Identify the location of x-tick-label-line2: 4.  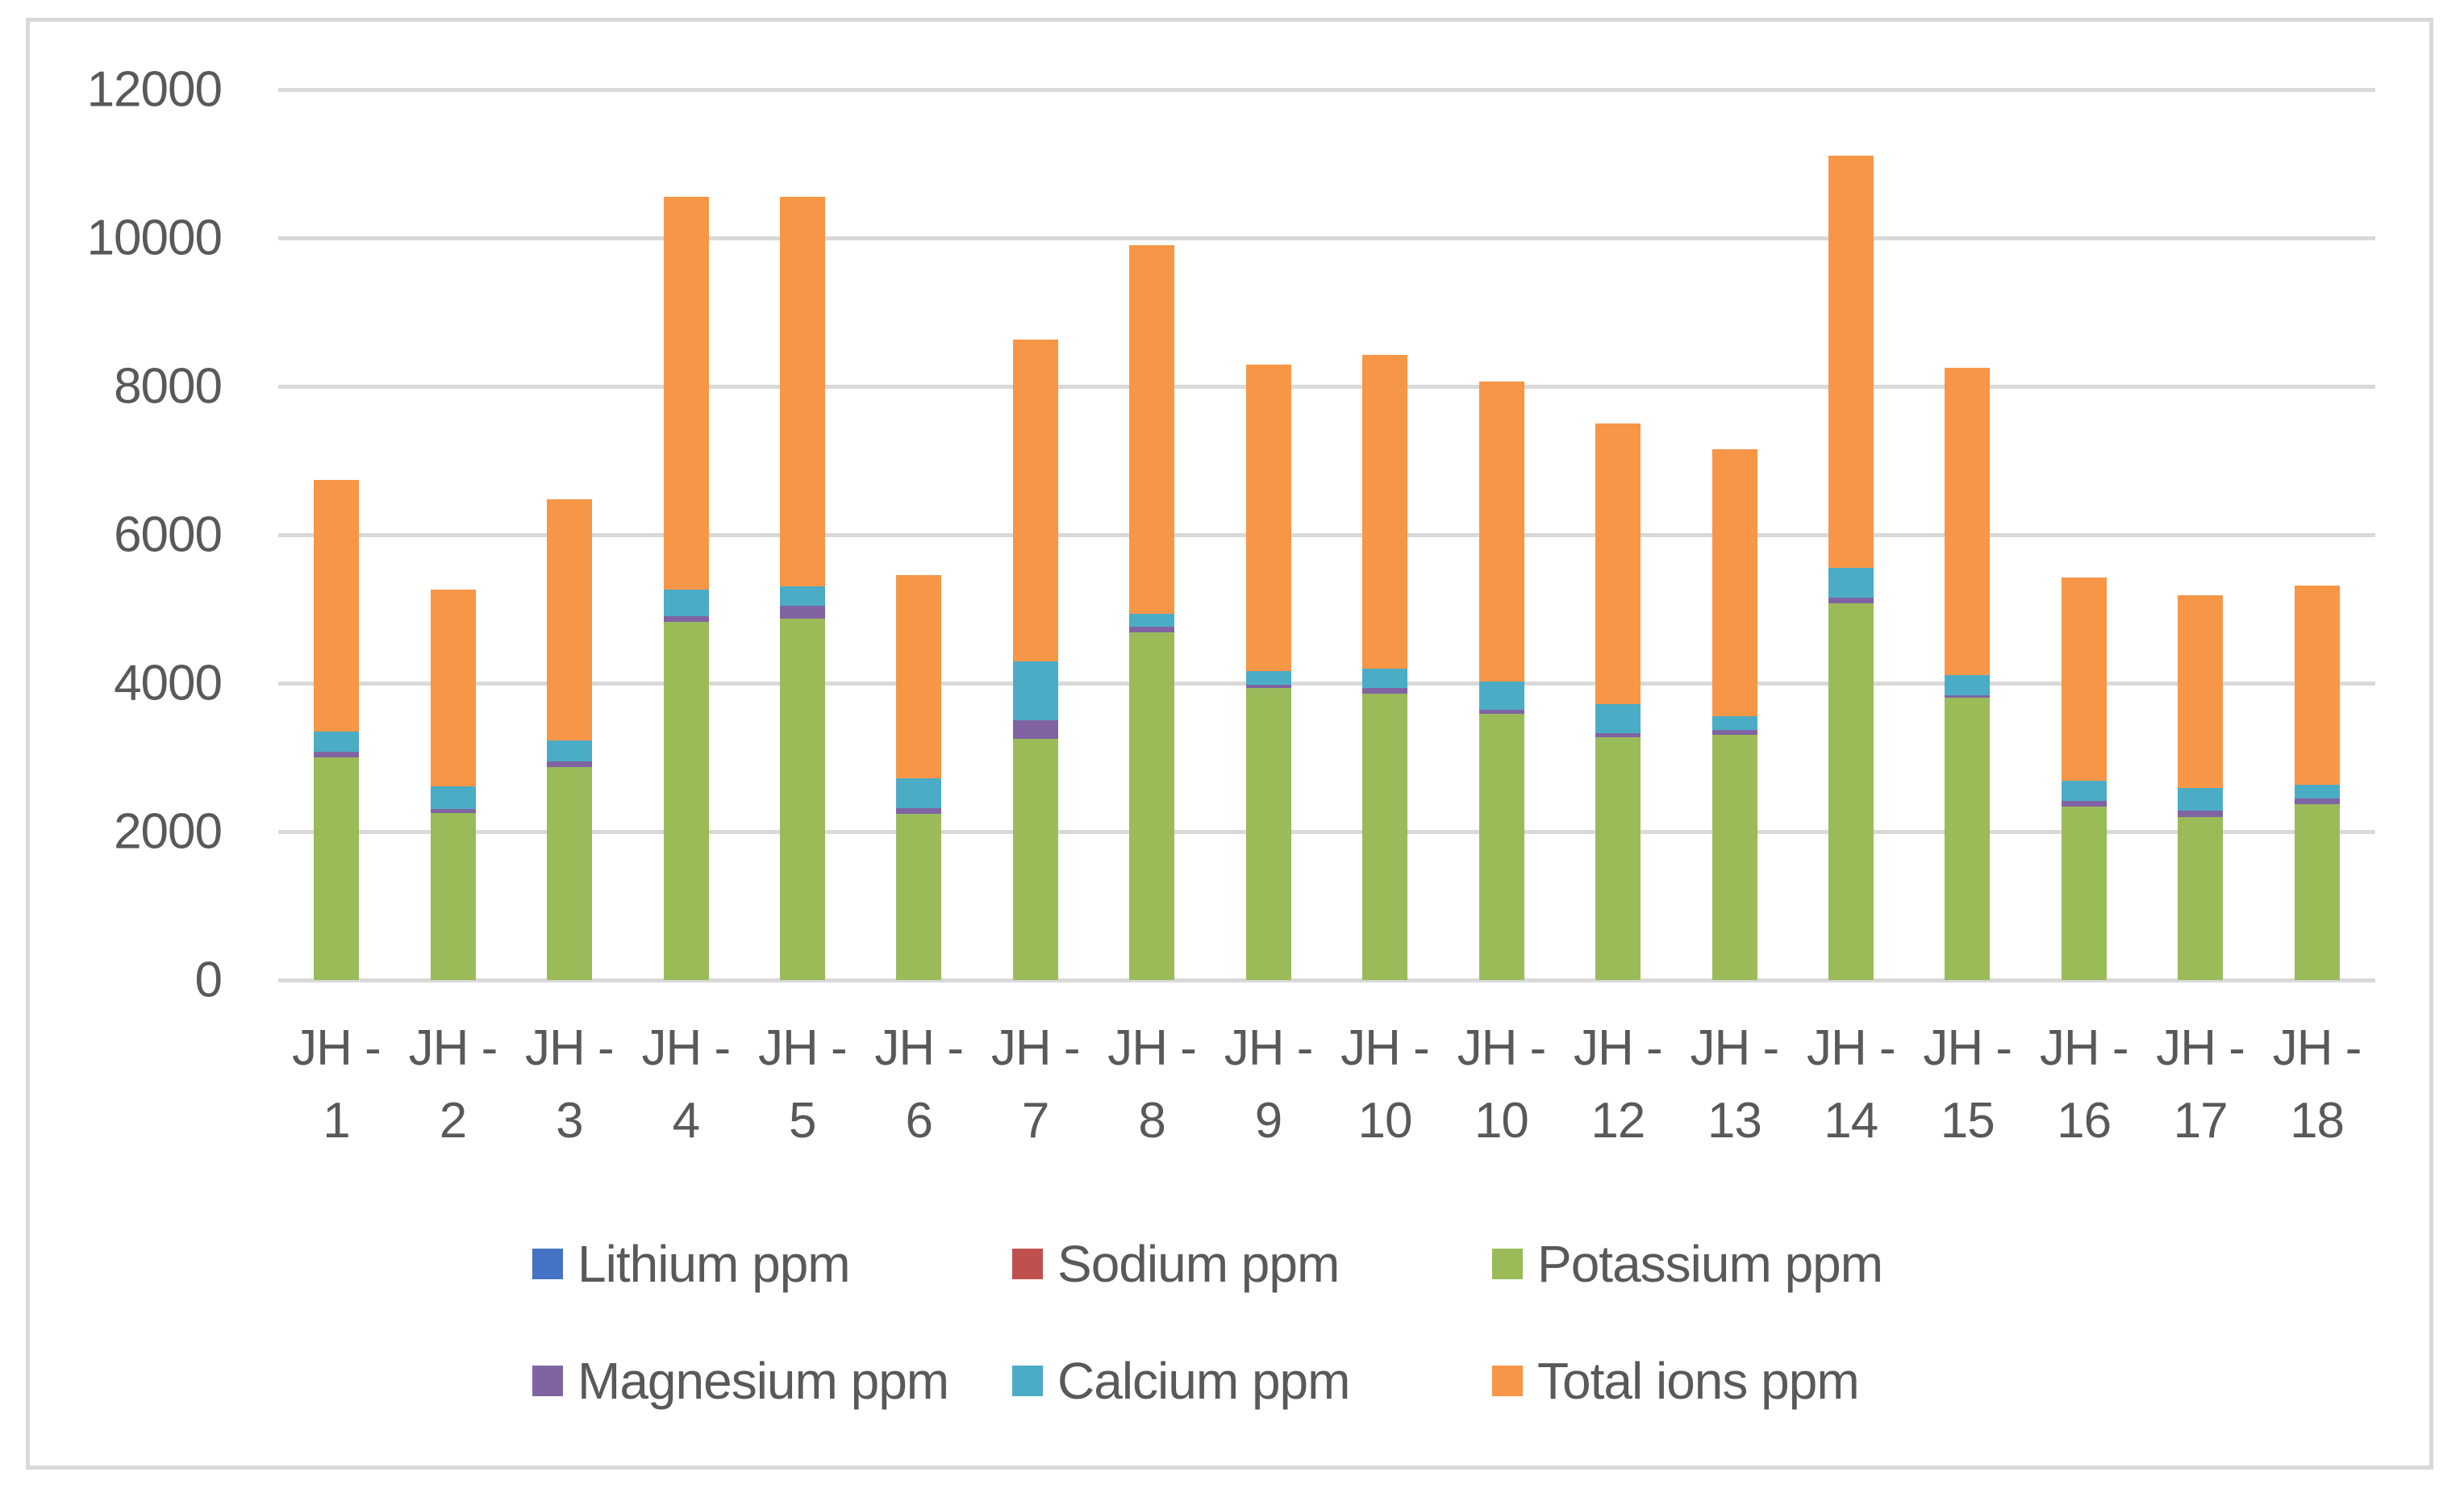
(686, 1121).